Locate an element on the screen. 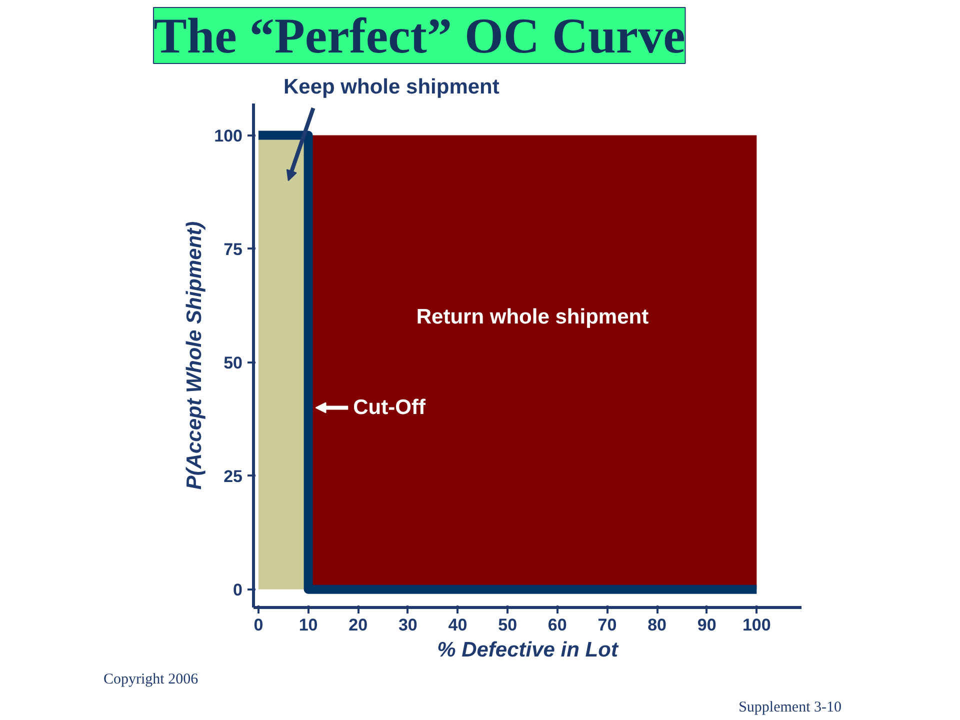 The image size is (960, 720). band-label: Keep whole shipment is located at coordinates (392, 87).